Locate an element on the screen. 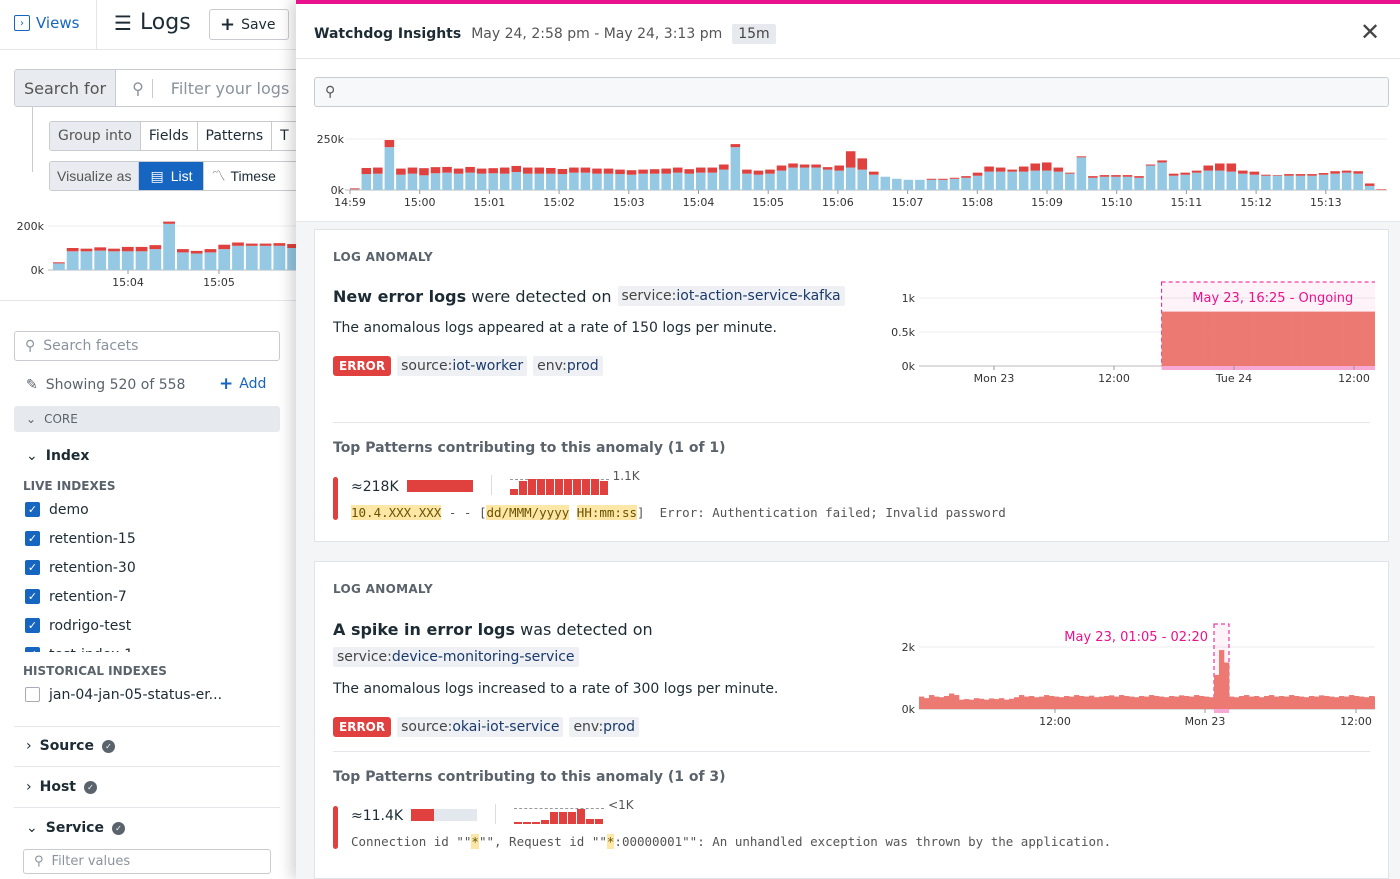 The width and height of the screenshot is (1400, 879). group-fields-option: Fields is located at coordinates (169, 136).